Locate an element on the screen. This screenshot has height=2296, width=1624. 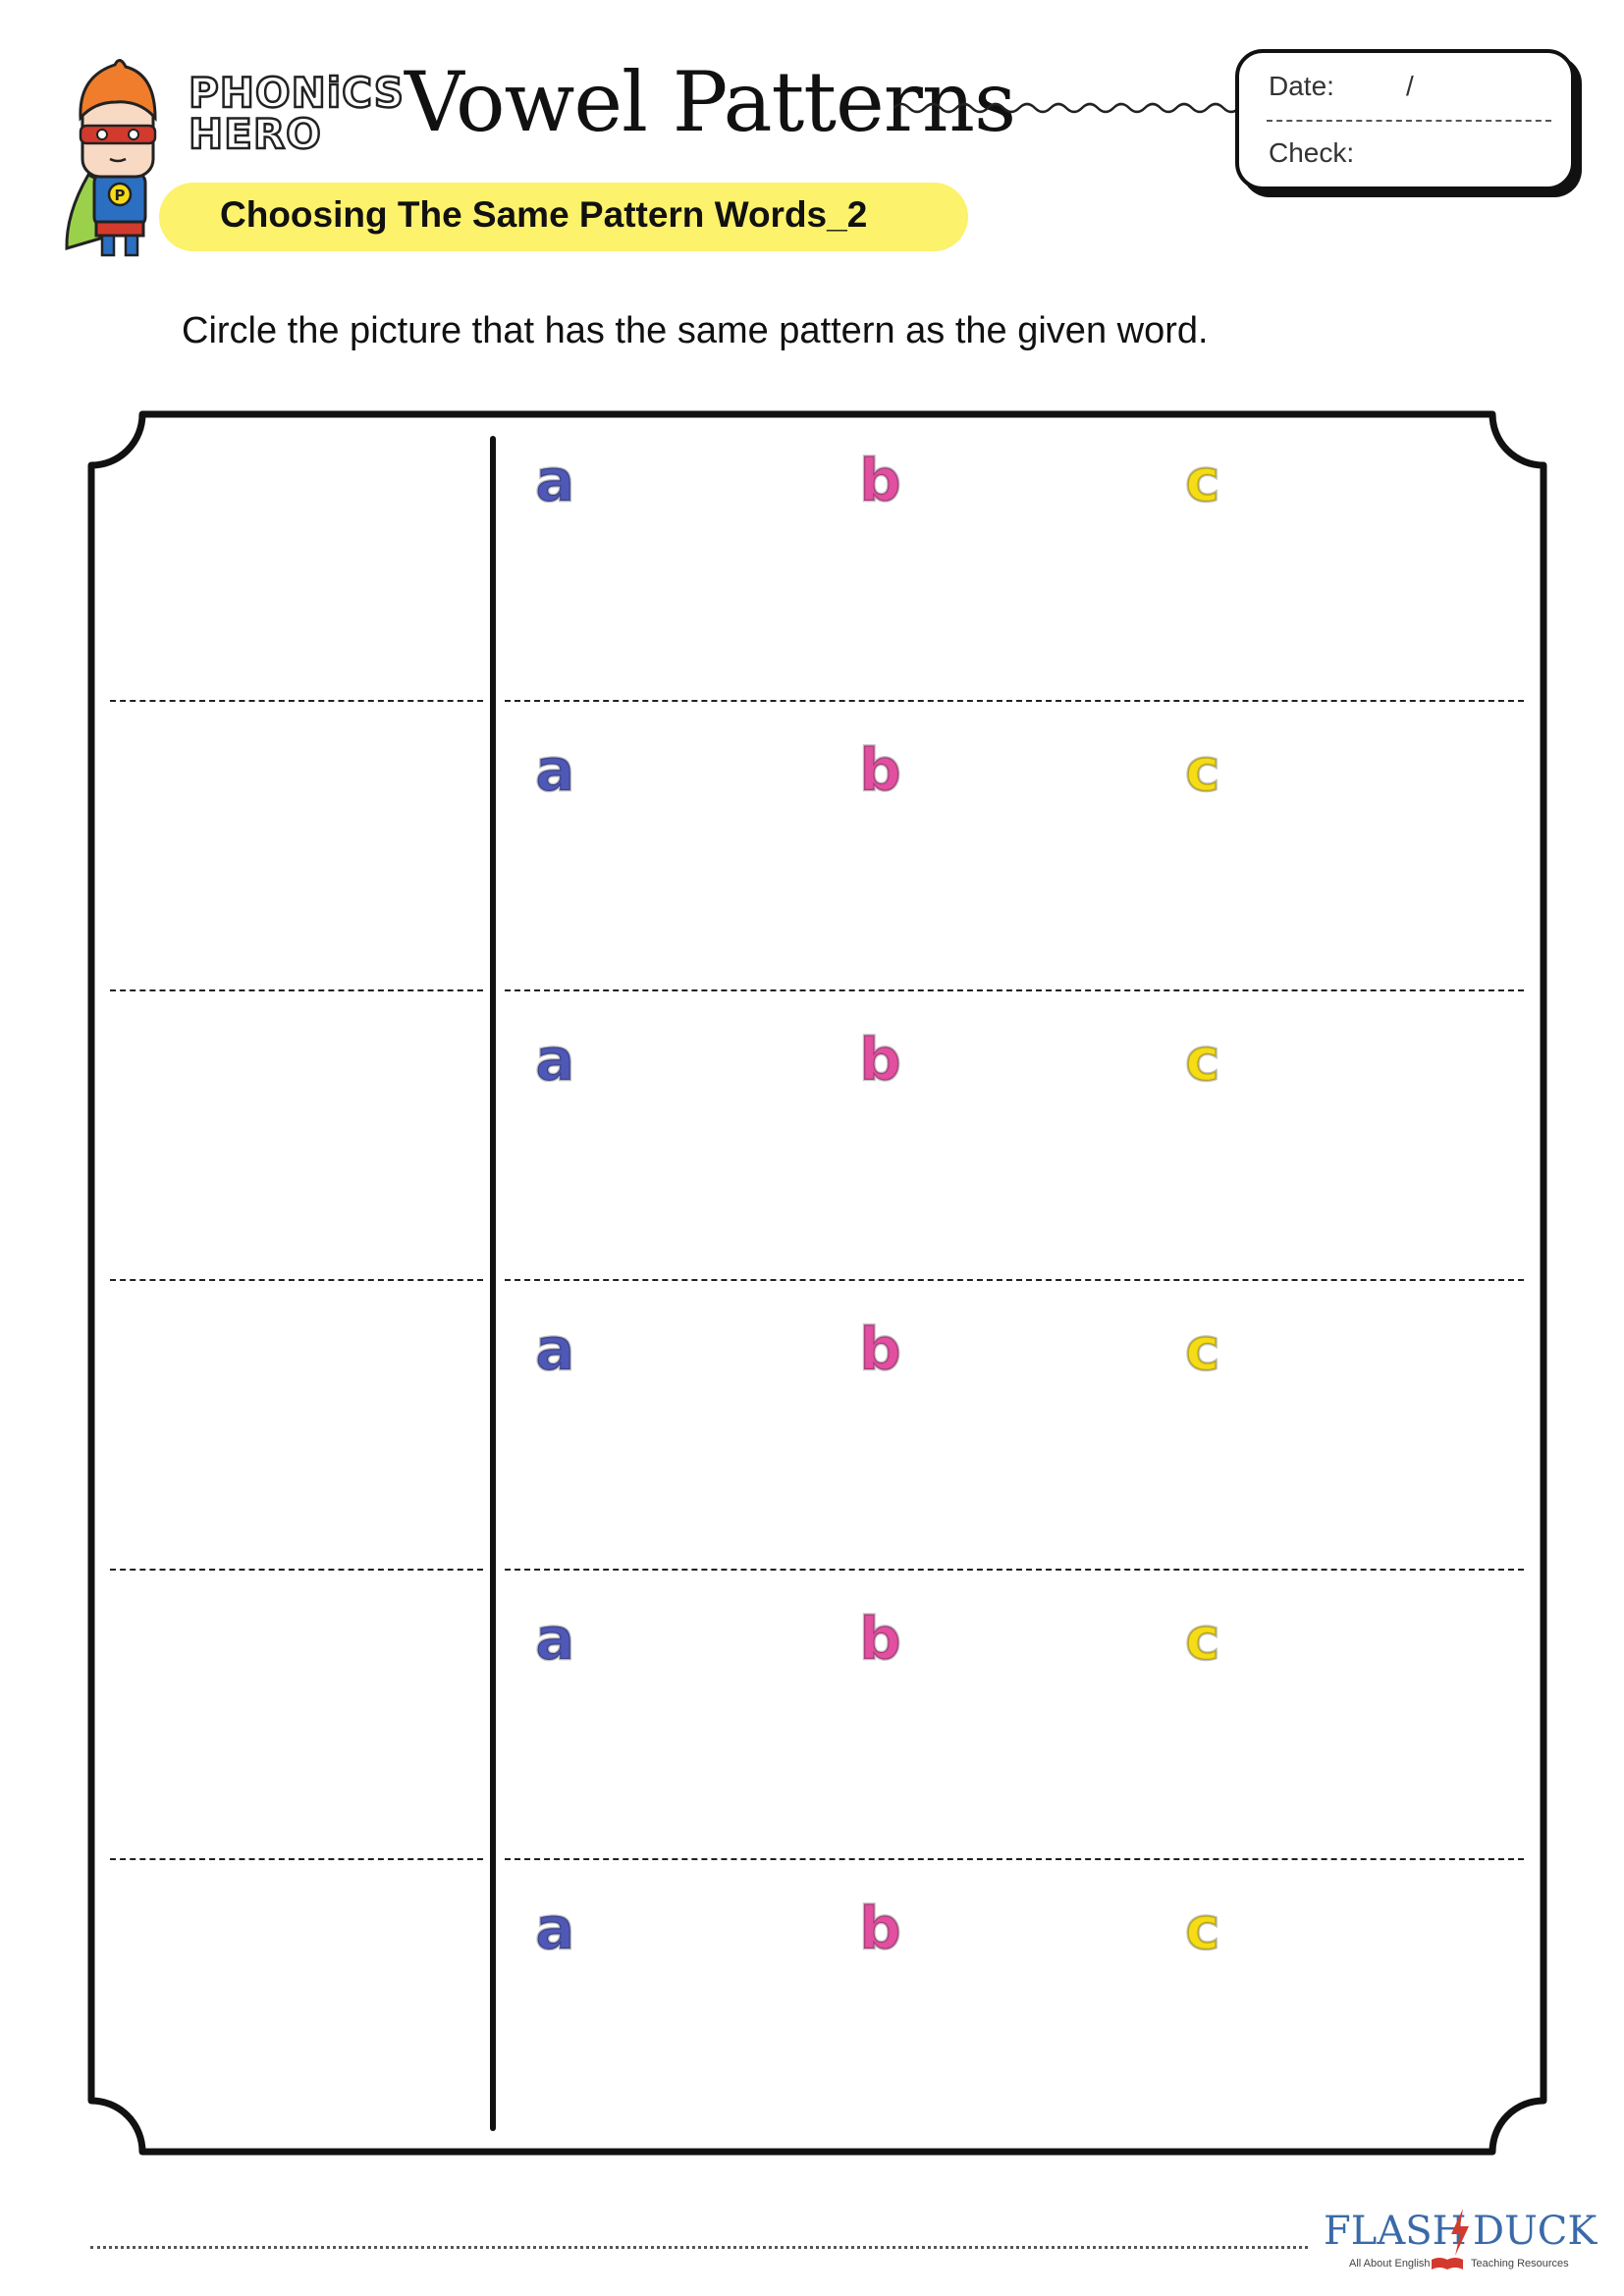
svg-text: P is located at coordinates (120, 195).